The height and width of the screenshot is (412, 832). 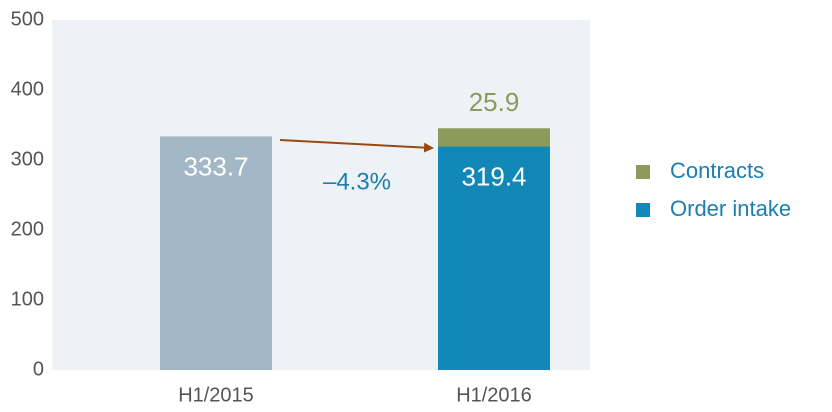 What do you see at coordinates (493, 176) in the screenshot?
I see `value-label: 319.4` at bounding box center [493, 176].